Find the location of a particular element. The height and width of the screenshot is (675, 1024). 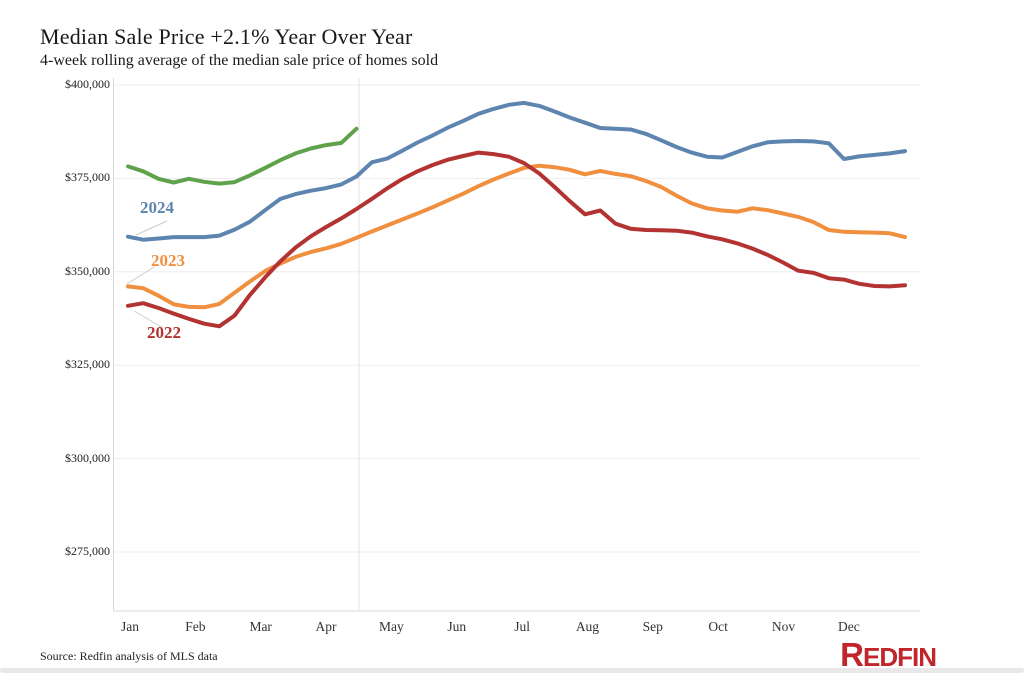

x-axis-tick-label: Mar is located at coordinates (260, 626).